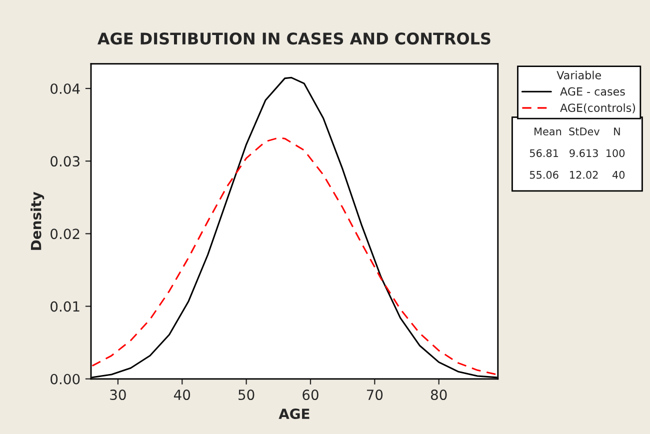 This screenshot has height=434, width=650. What do you see at coordinates (577, 132) in the screenshot?
I see `text: Mean StDev N` at bounding box center [577, 132].